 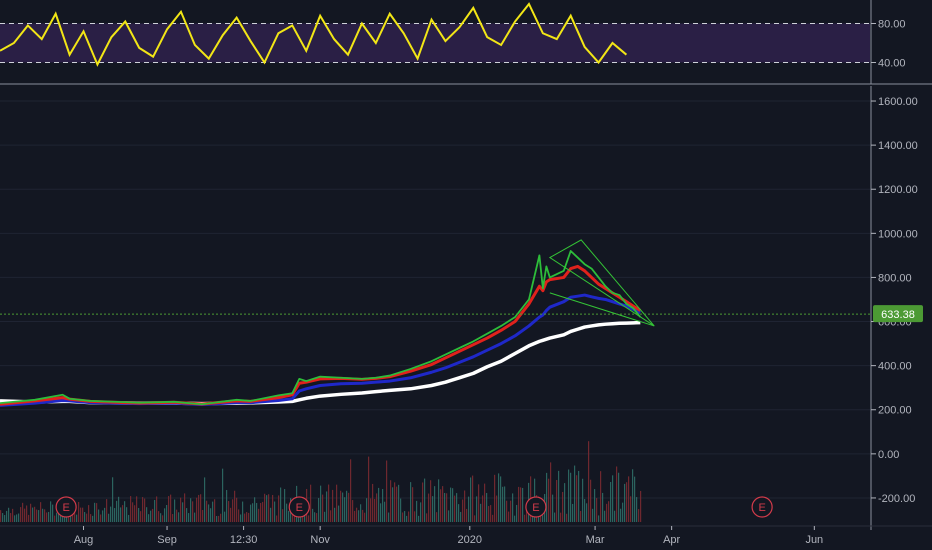 I want to click on earnings-marker-circle, so click(x=536, y=507).